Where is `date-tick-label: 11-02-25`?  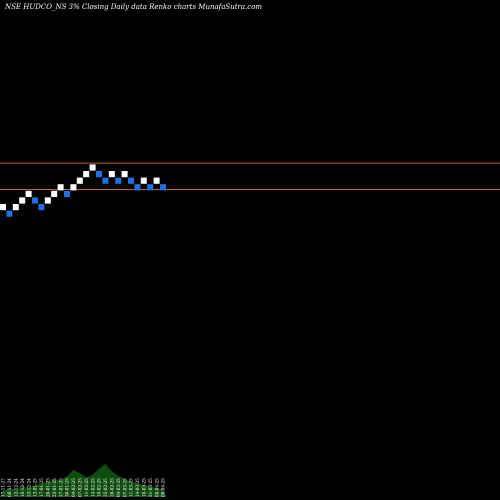 date-tick-label: 11-02-25 is located at coordinates (86, 487).